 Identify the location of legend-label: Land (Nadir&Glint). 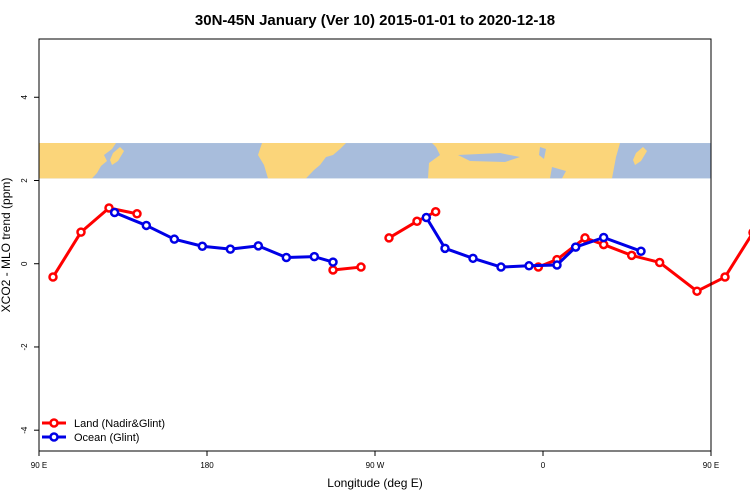
(119, 424).